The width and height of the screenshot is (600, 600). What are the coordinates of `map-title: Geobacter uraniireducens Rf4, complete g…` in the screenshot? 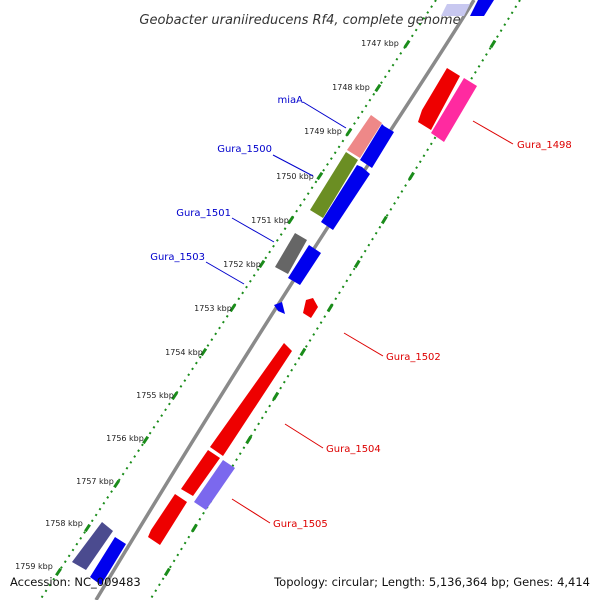 It's located at (299, 20).